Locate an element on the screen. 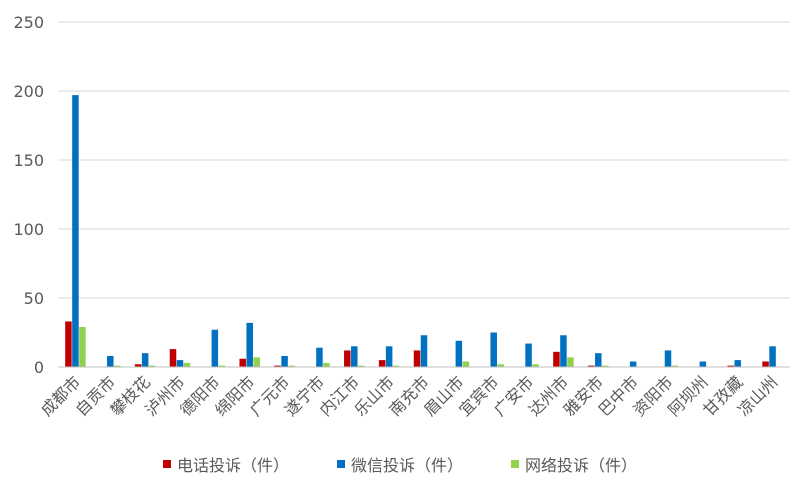 Image resolution: width=810 pixels, height=498 pixels. legend: 电话投诉（件） 微信投诉（件） 网络投诉（件） is located at coordinates (400, 465).